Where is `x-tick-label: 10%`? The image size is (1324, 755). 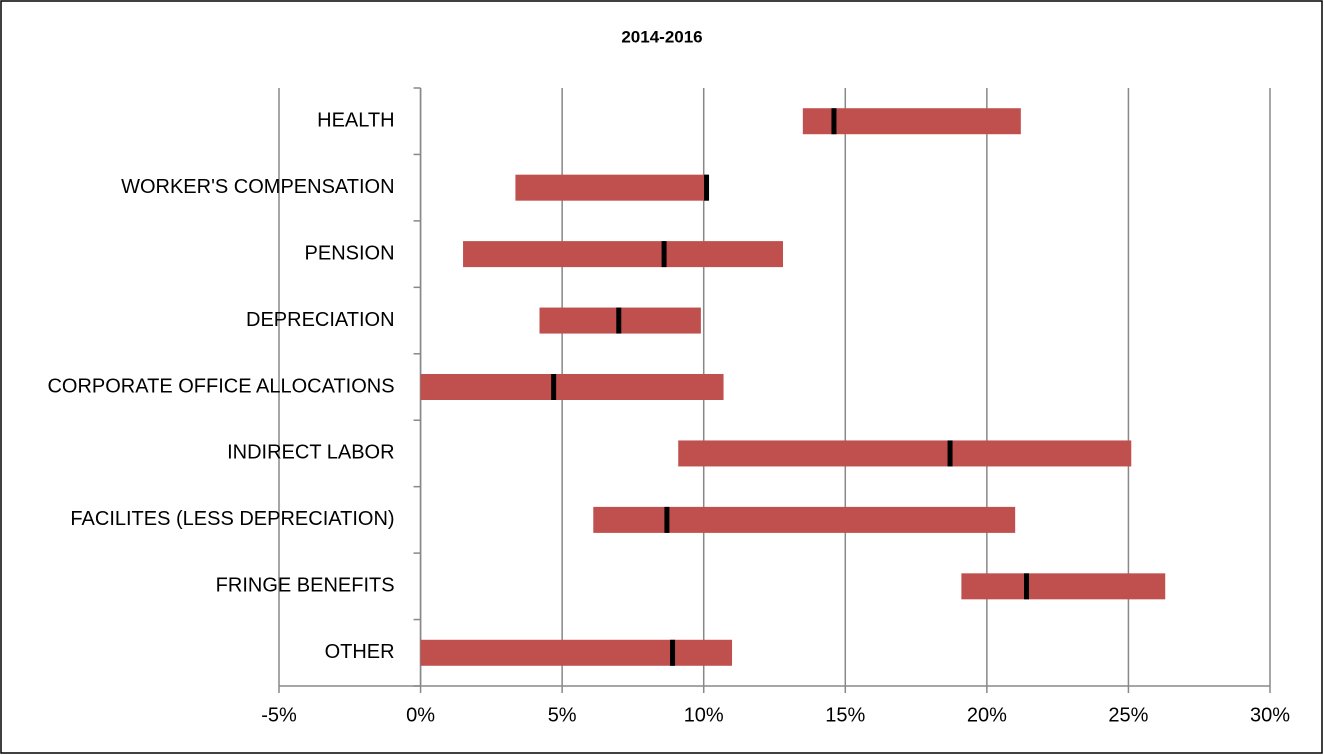
x-tick-label: 10% is located at coordinates (704, 715).